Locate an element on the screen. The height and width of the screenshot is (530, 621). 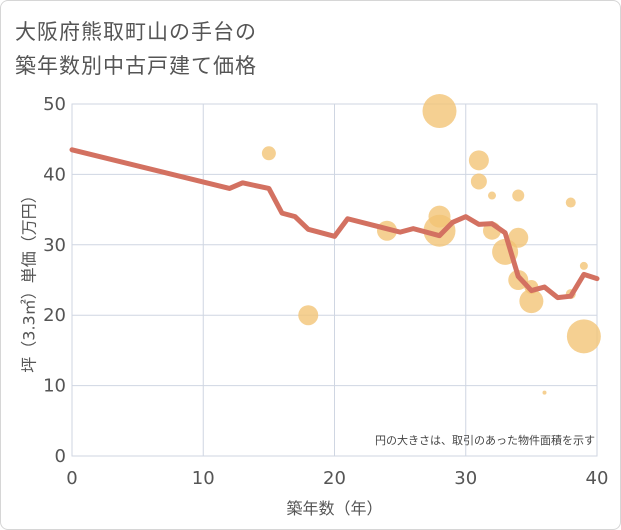
x-tick-label: 40 is located at coordinates (597, 478).